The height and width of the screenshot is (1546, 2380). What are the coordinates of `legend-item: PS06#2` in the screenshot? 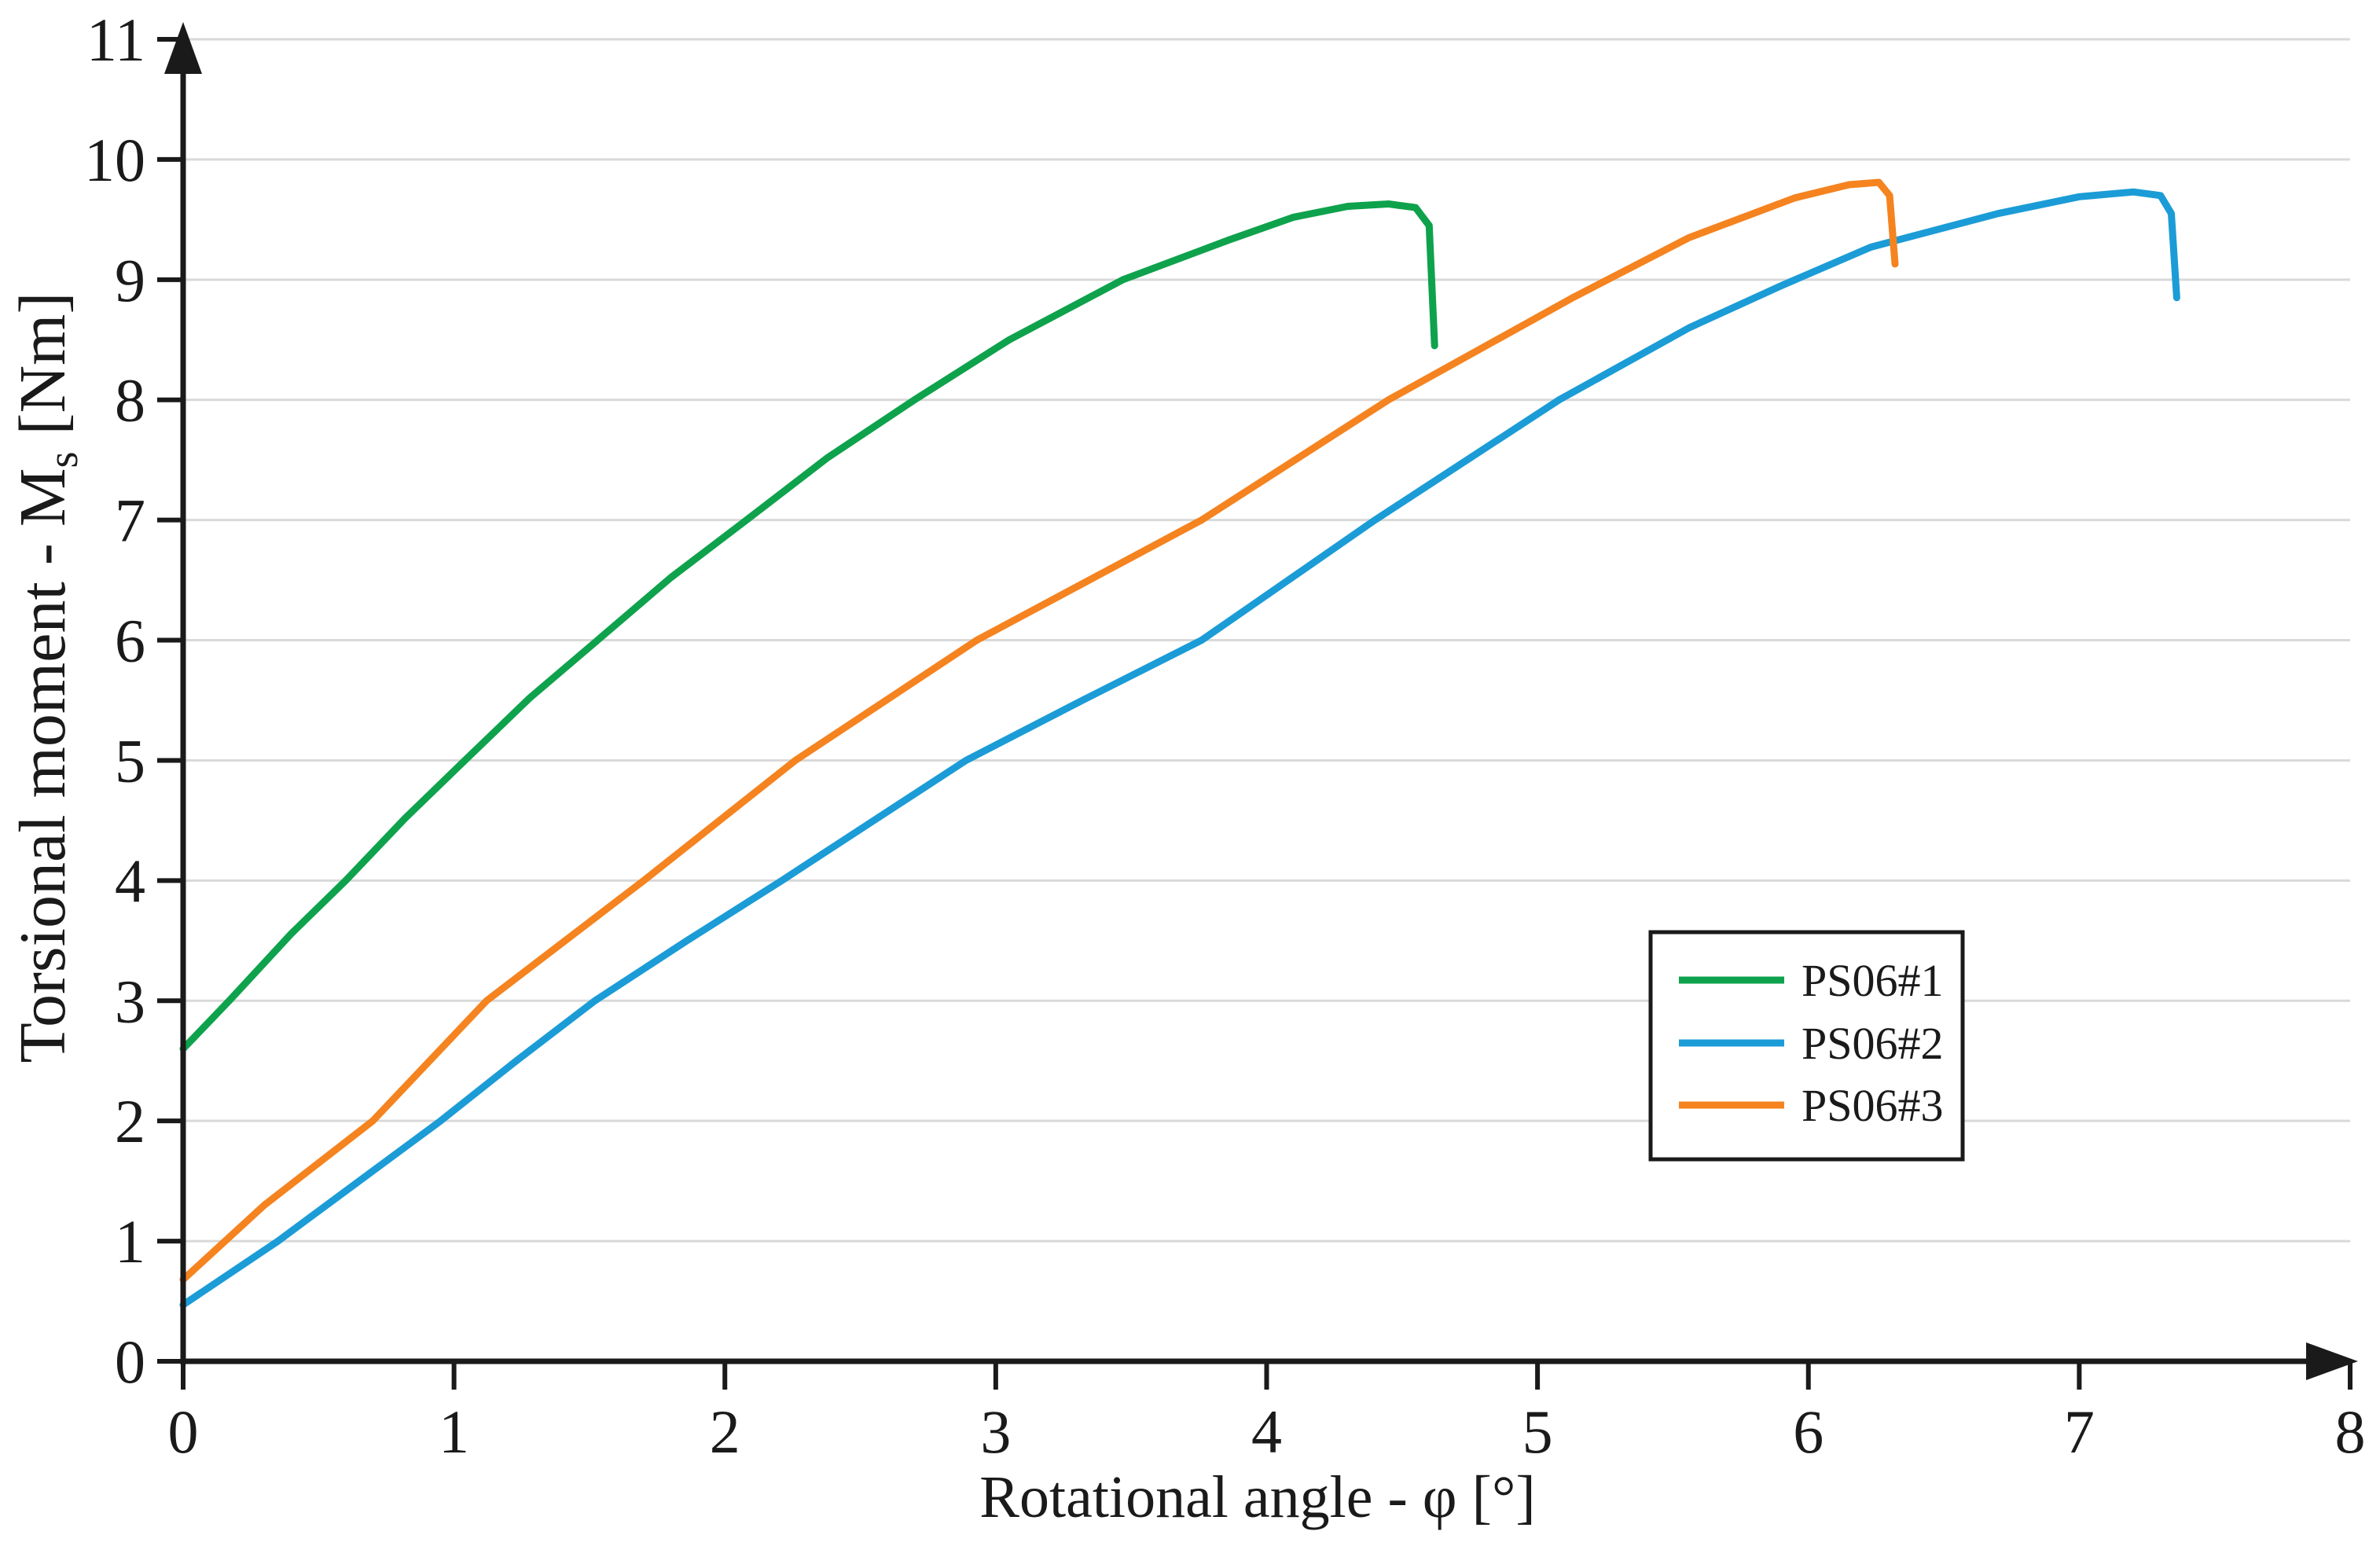 It's located at (1811, 1043).